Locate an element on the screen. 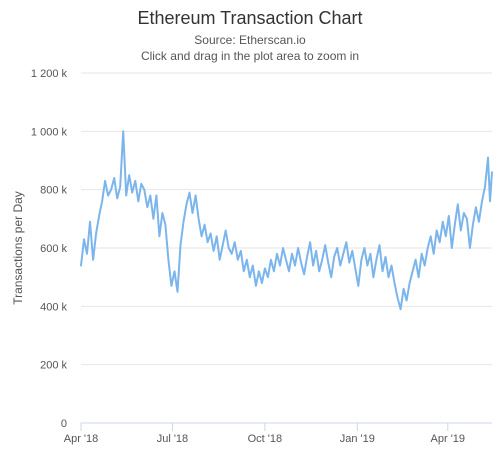 The image size is (500, 458). x-tick-label: Oct '18 is located at coordinates (265, 439).